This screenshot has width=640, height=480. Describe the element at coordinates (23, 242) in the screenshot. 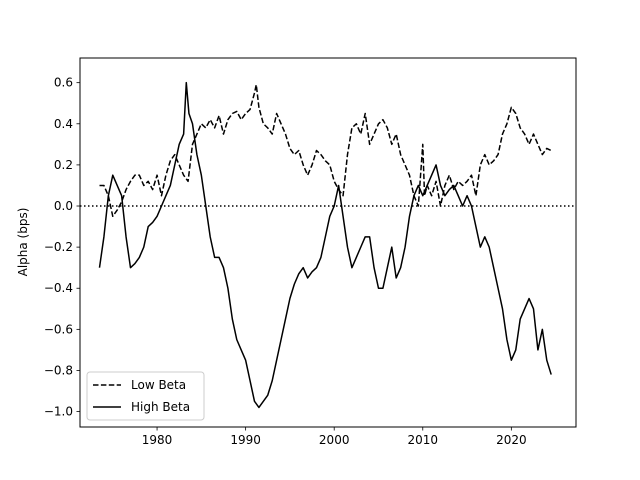

I see `y-axis-label: Alpha (bps)` at that location.